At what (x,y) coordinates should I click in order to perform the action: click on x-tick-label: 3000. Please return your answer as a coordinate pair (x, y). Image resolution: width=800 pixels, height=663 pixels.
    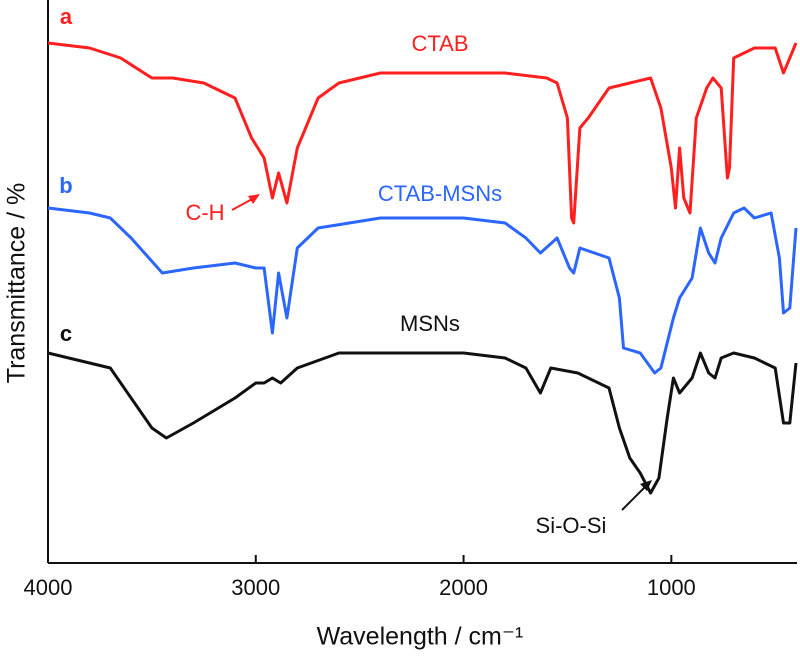
    Looking at the image, I should click on (255, 587).